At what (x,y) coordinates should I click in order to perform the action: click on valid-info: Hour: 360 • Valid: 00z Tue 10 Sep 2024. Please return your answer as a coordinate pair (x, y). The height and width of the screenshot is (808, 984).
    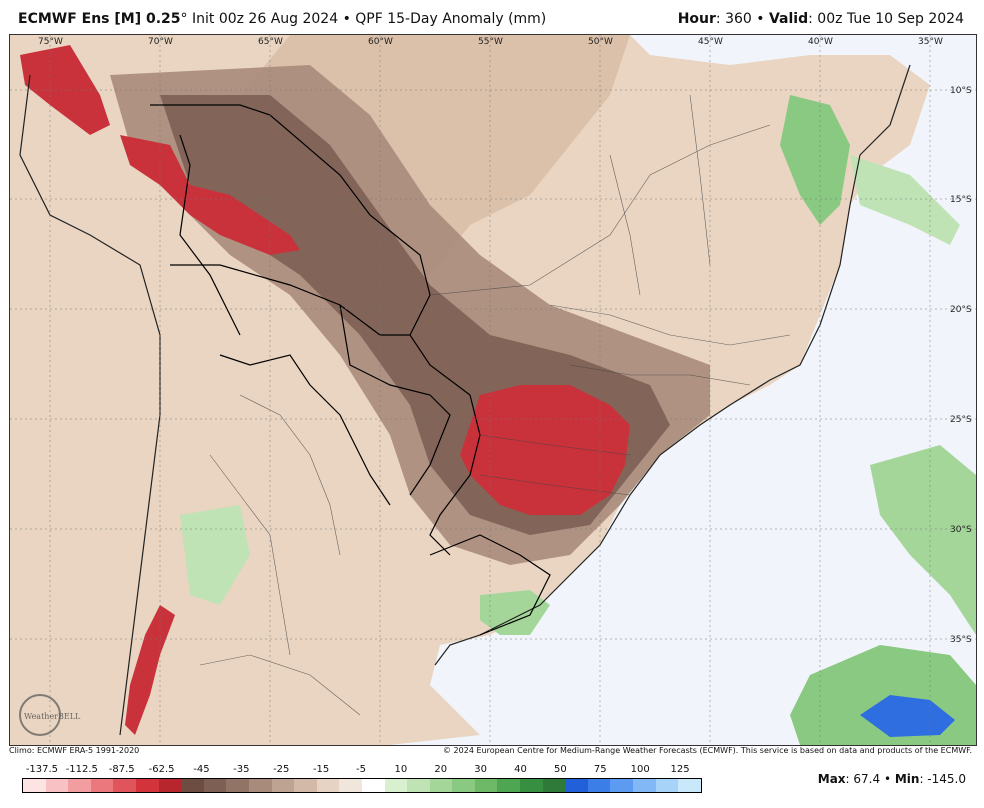
    Looking at the image, I should click on (821, 19).